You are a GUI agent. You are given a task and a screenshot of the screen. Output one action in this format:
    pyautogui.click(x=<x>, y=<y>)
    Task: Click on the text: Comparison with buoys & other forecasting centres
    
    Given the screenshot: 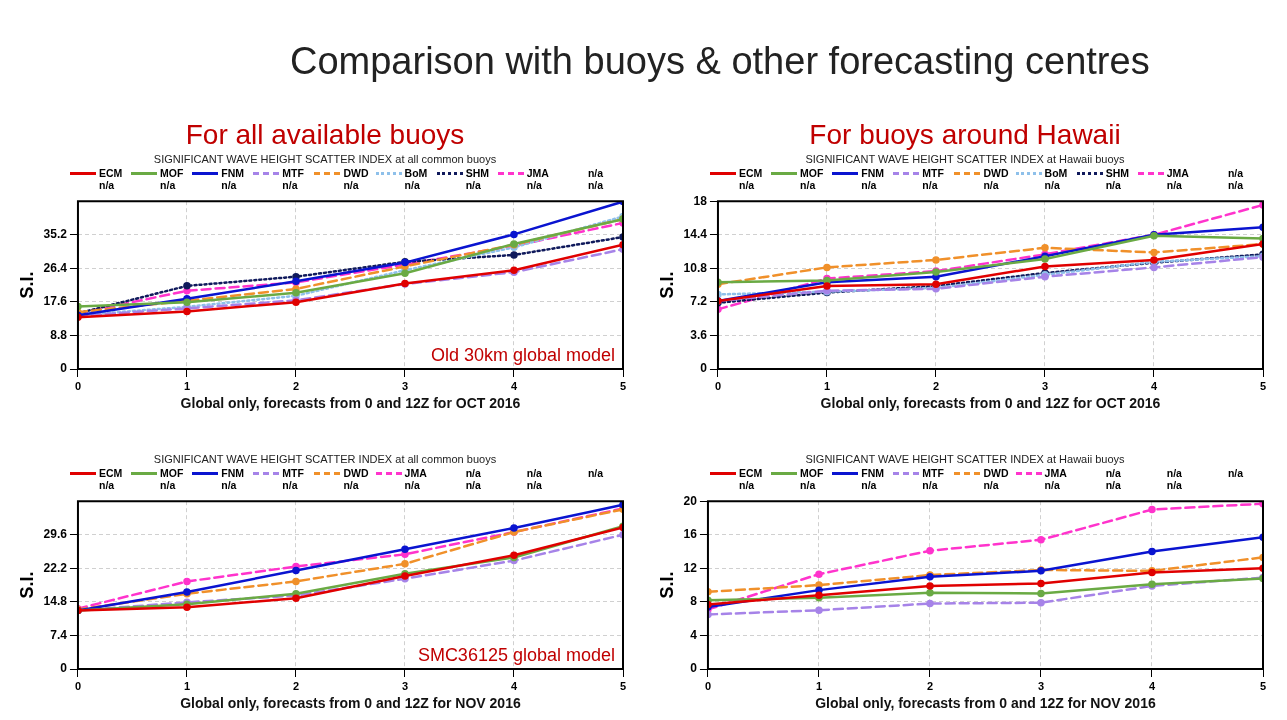 What is the action you would take?
    pyautogui.click(x=720, y=61)
    